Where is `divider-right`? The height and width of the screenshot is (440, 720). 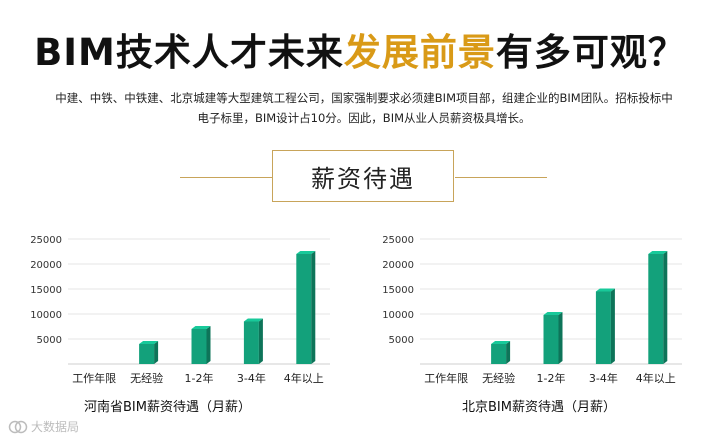
divider-right is located at coordinates (501, 177).